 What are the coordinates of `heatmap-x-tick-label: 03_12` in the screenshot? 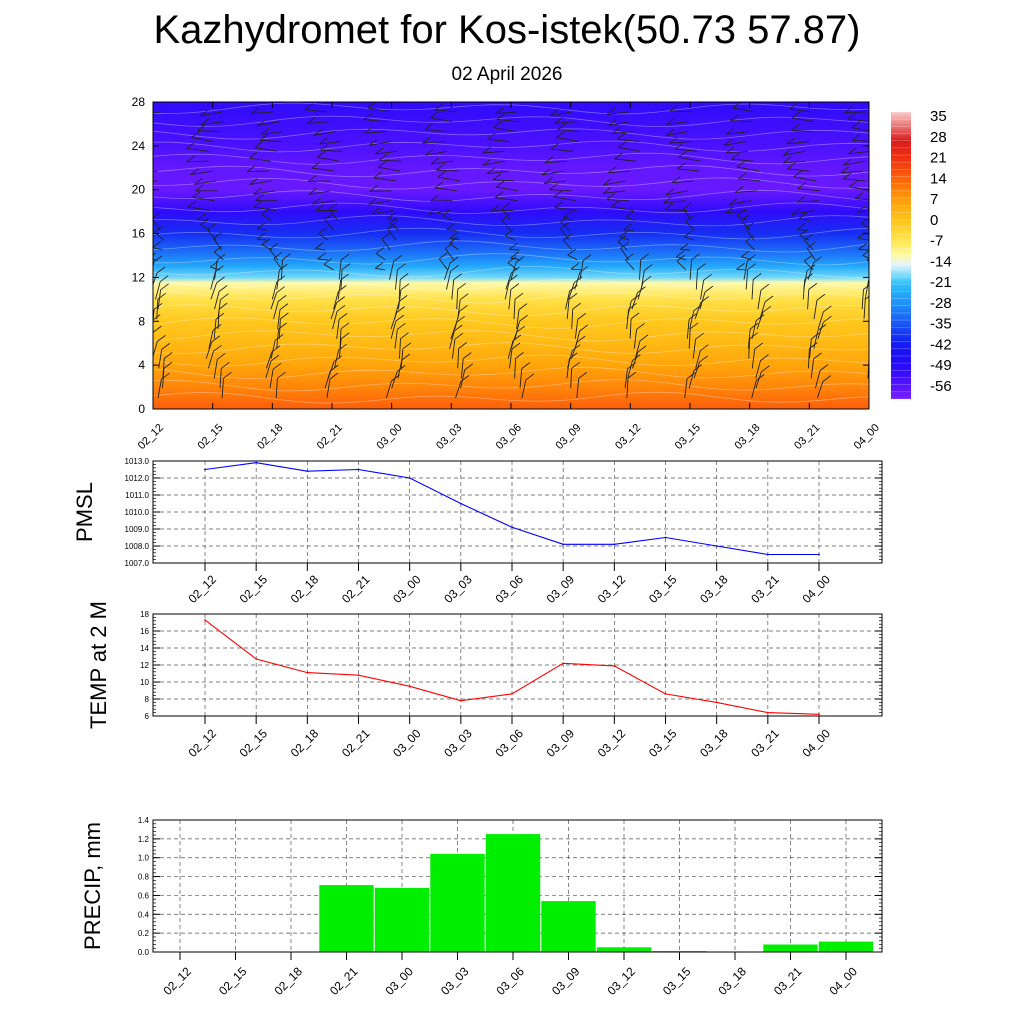 It's located at (628, 437).